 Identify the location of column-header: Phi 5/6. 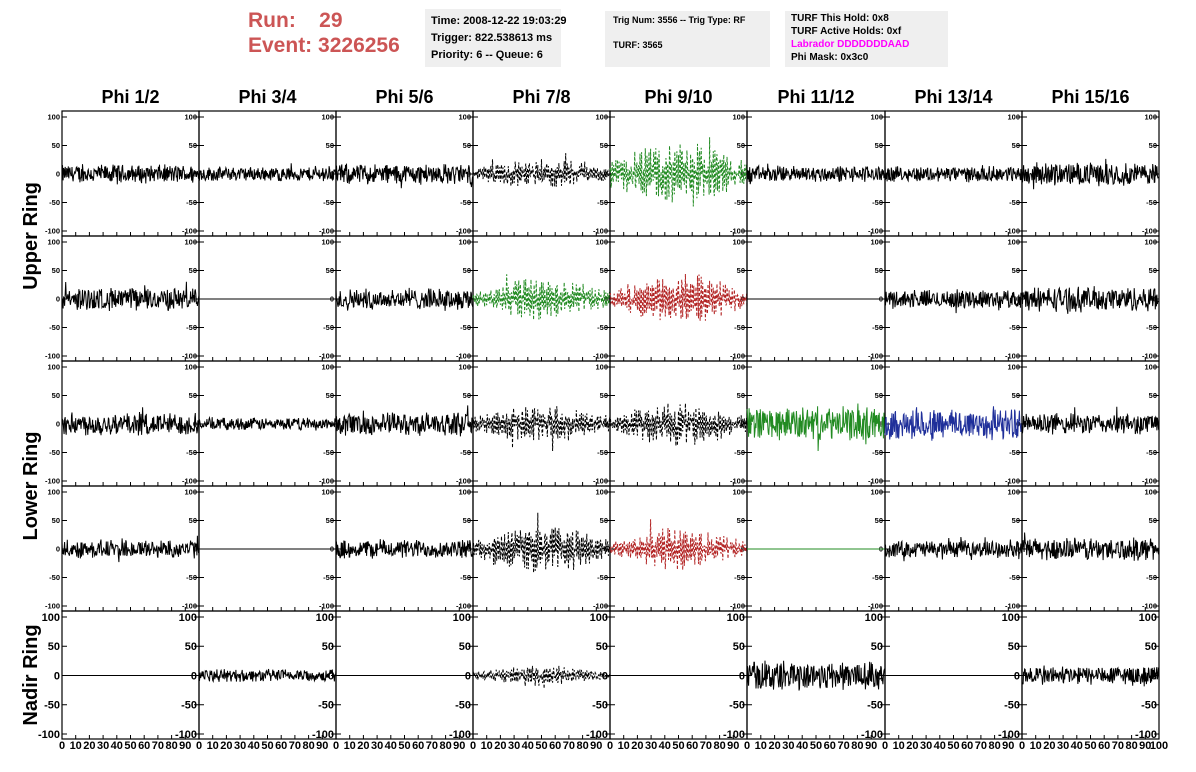
(404, 97).